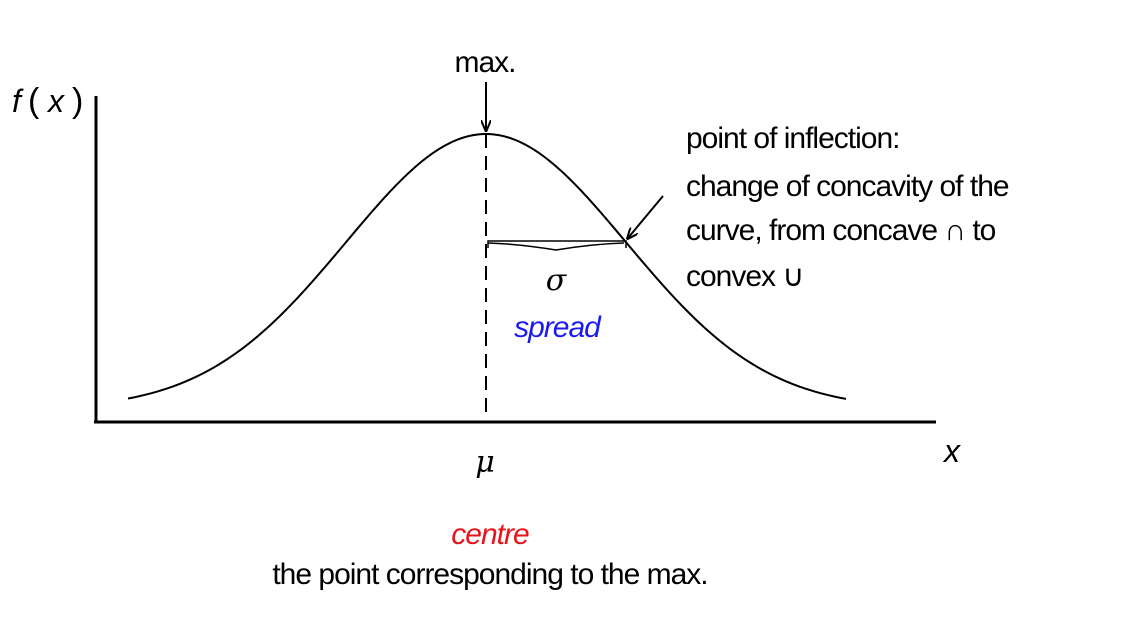 This screenshot has height=619, width=1123. I want to click on sigma-brace, so click(557, 245).